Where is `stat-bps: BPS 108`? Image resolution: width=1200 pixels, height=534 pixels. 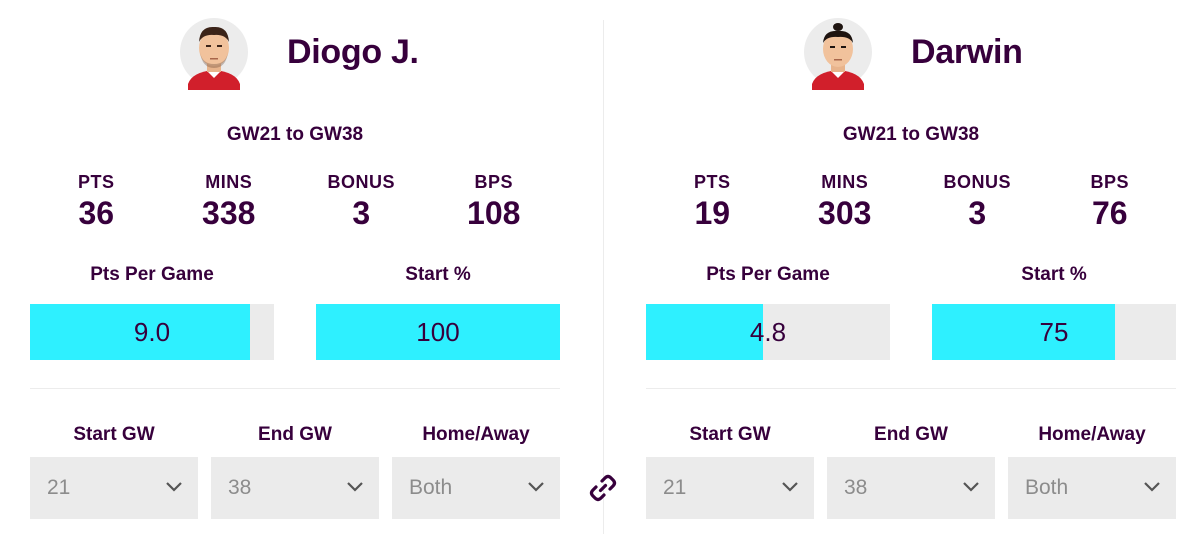 stat-bps: BPS 108 is located at coordinates (494, 202).